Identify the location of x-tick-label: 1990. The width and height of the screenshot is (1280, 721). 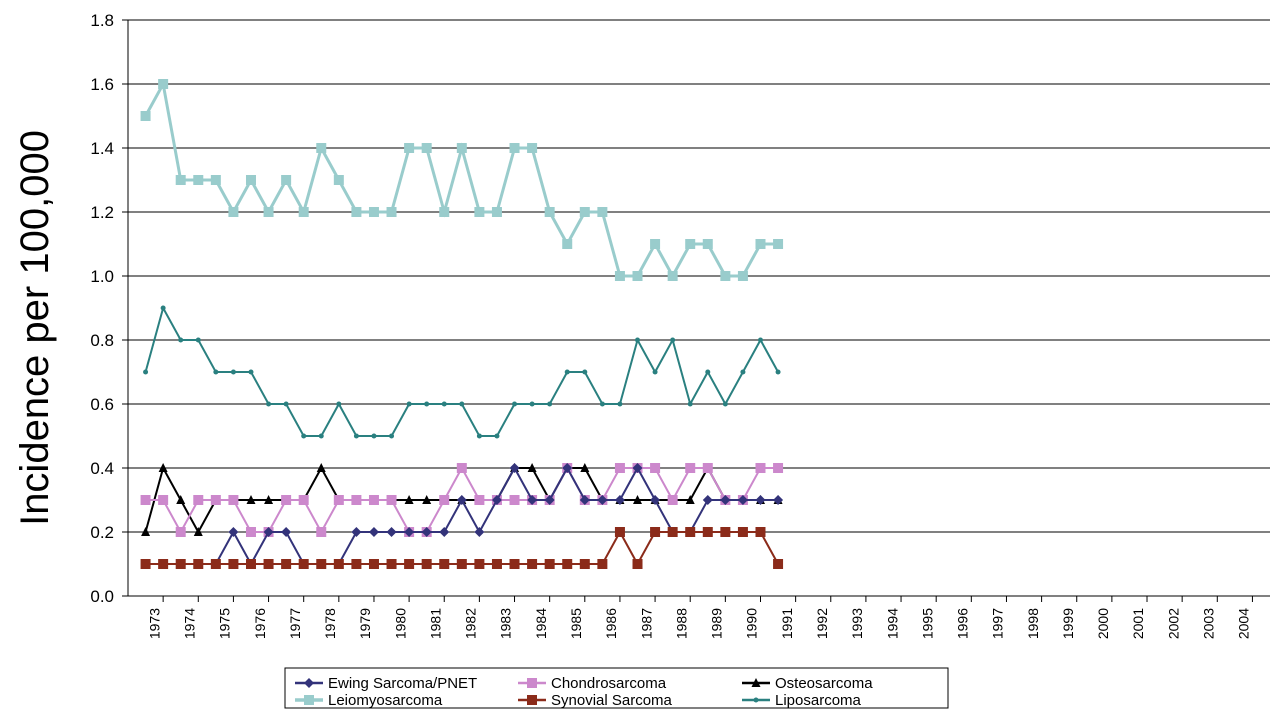
(752, 623).